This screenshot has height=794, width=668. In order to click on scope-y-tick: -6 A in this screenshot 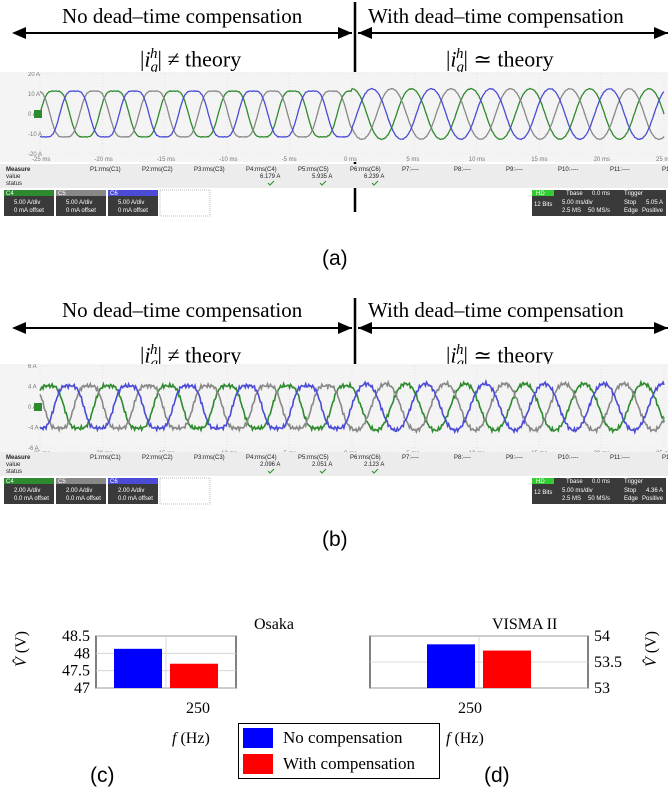, I will do `click(33, 449)`.